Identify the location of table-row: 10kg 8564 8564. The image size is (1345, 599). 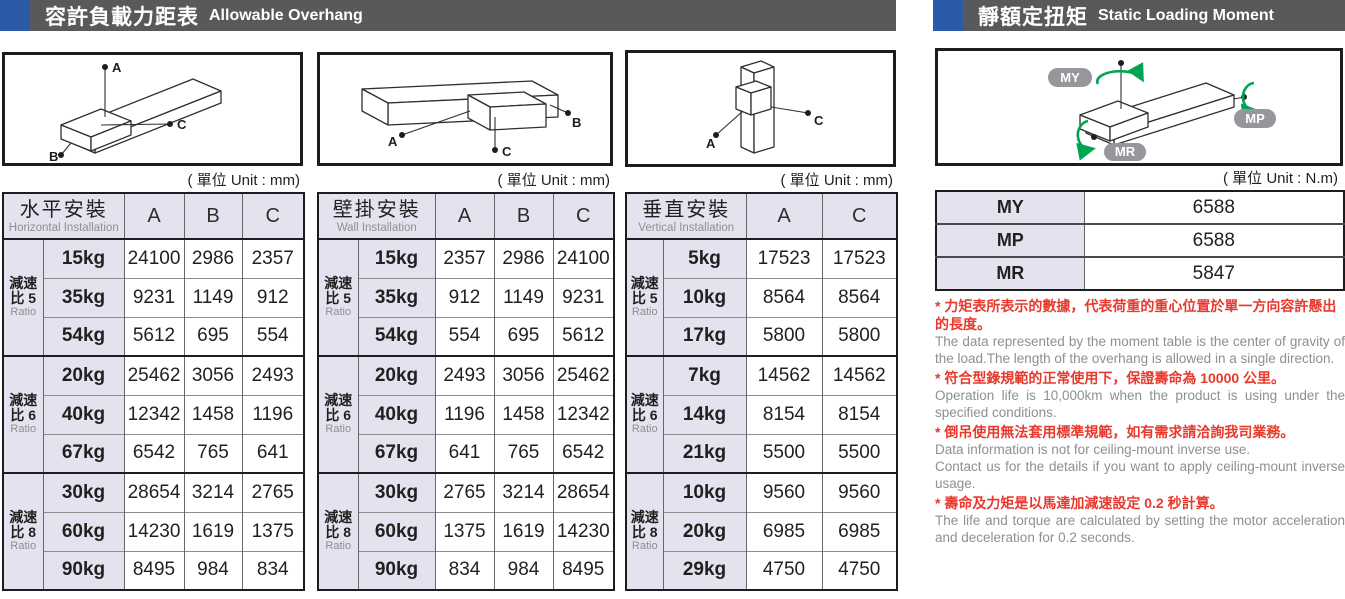
(761, 297).